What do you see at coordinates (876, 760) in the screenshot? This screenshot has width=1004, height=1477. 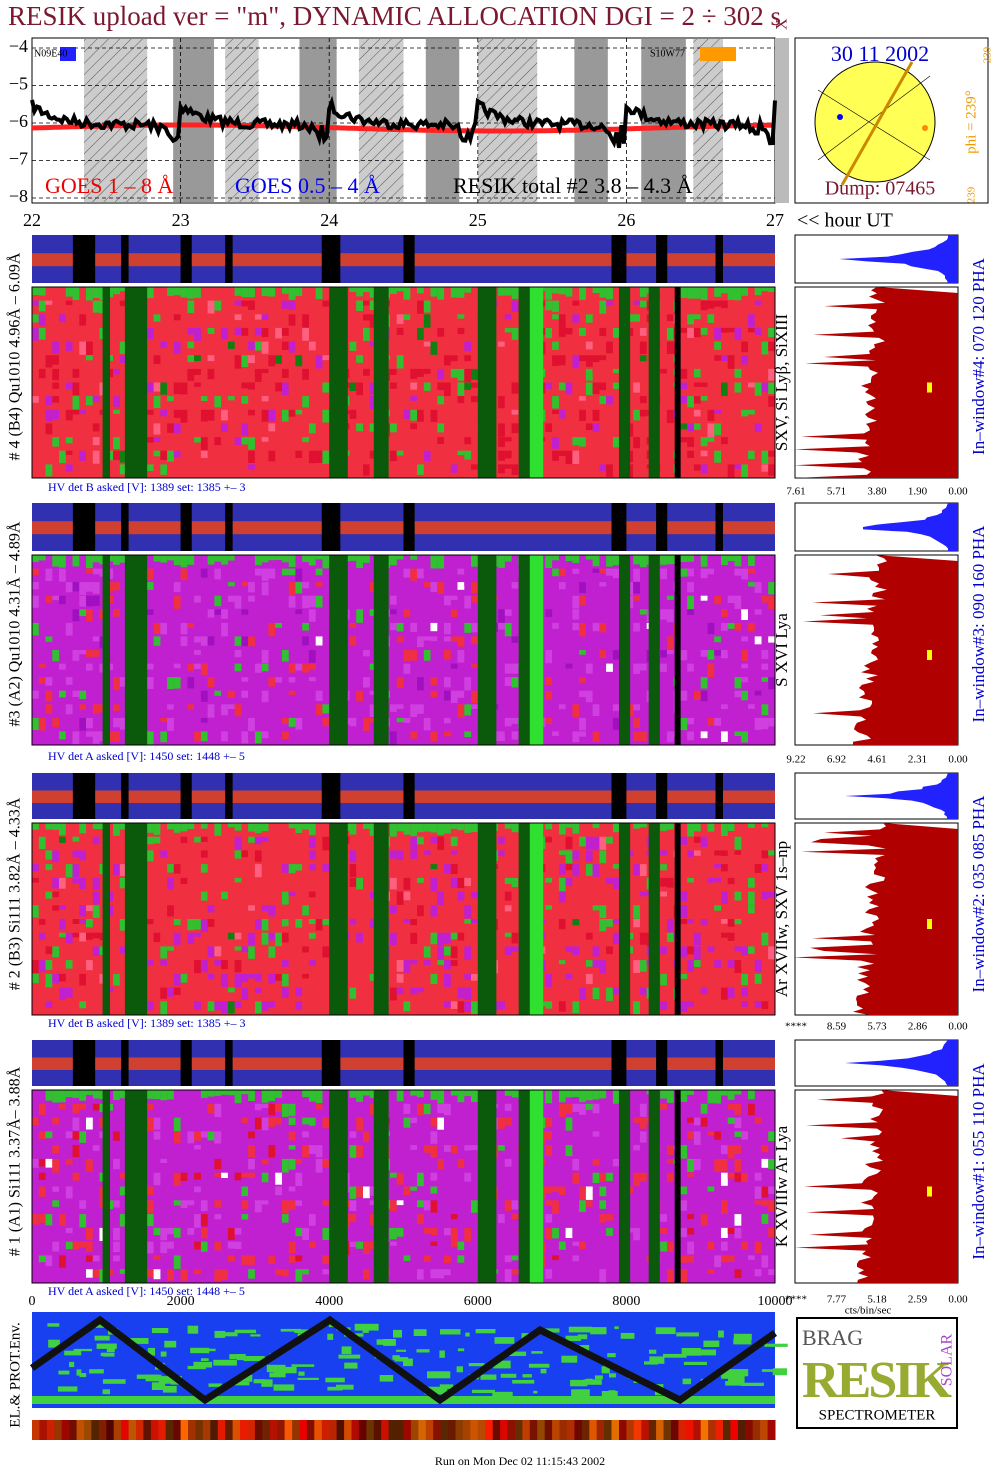 I see `rate-tick: 4.61` at bounding box center [876, 760].